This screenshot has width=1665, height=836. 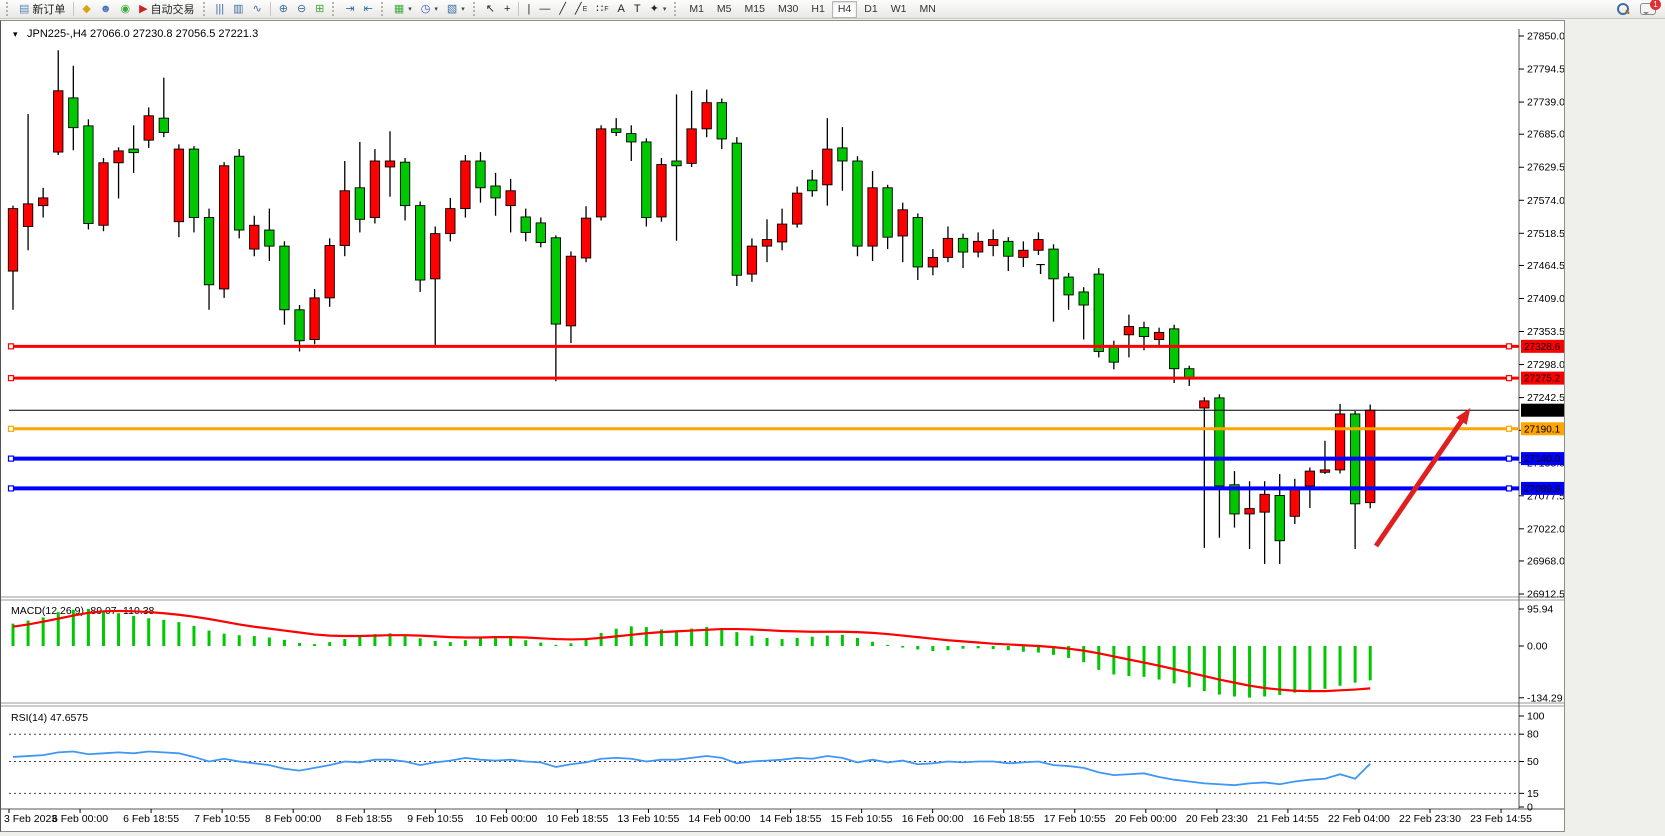 I want to click on tf-m30-timeframe-button: M30, so click(x=788, y=9).